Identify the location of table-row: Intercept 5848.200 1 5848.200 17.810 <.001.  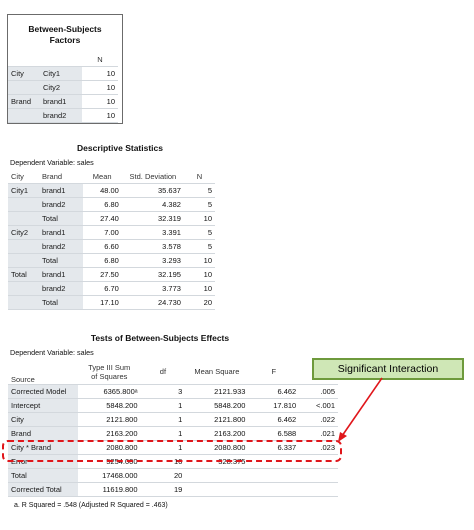
(173, 405).